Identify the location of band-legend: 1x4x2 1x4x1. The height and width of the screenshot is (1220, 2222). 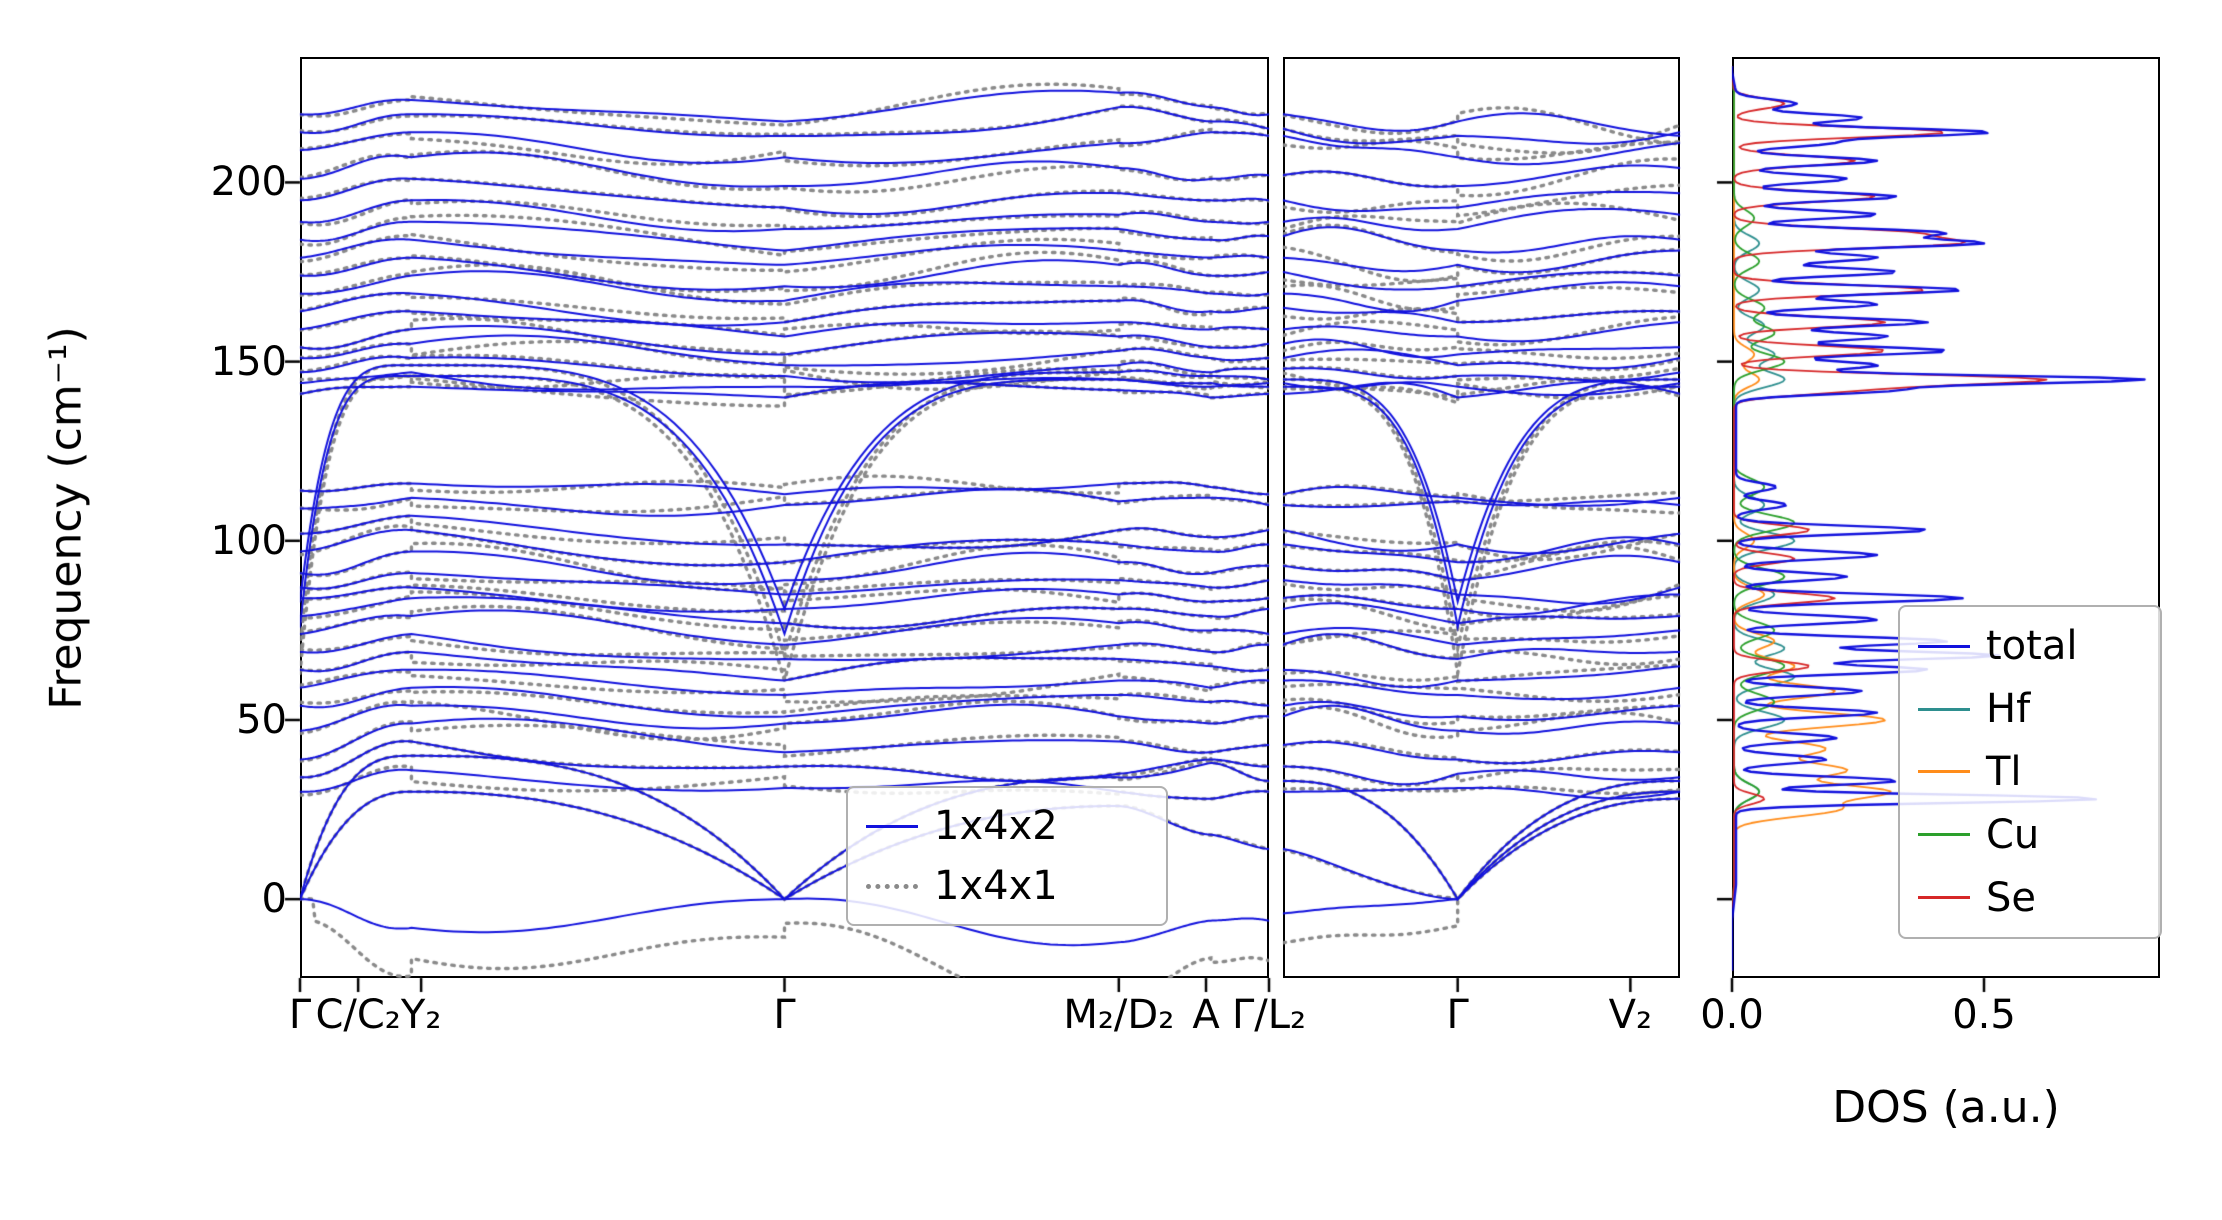
(1007, 856).